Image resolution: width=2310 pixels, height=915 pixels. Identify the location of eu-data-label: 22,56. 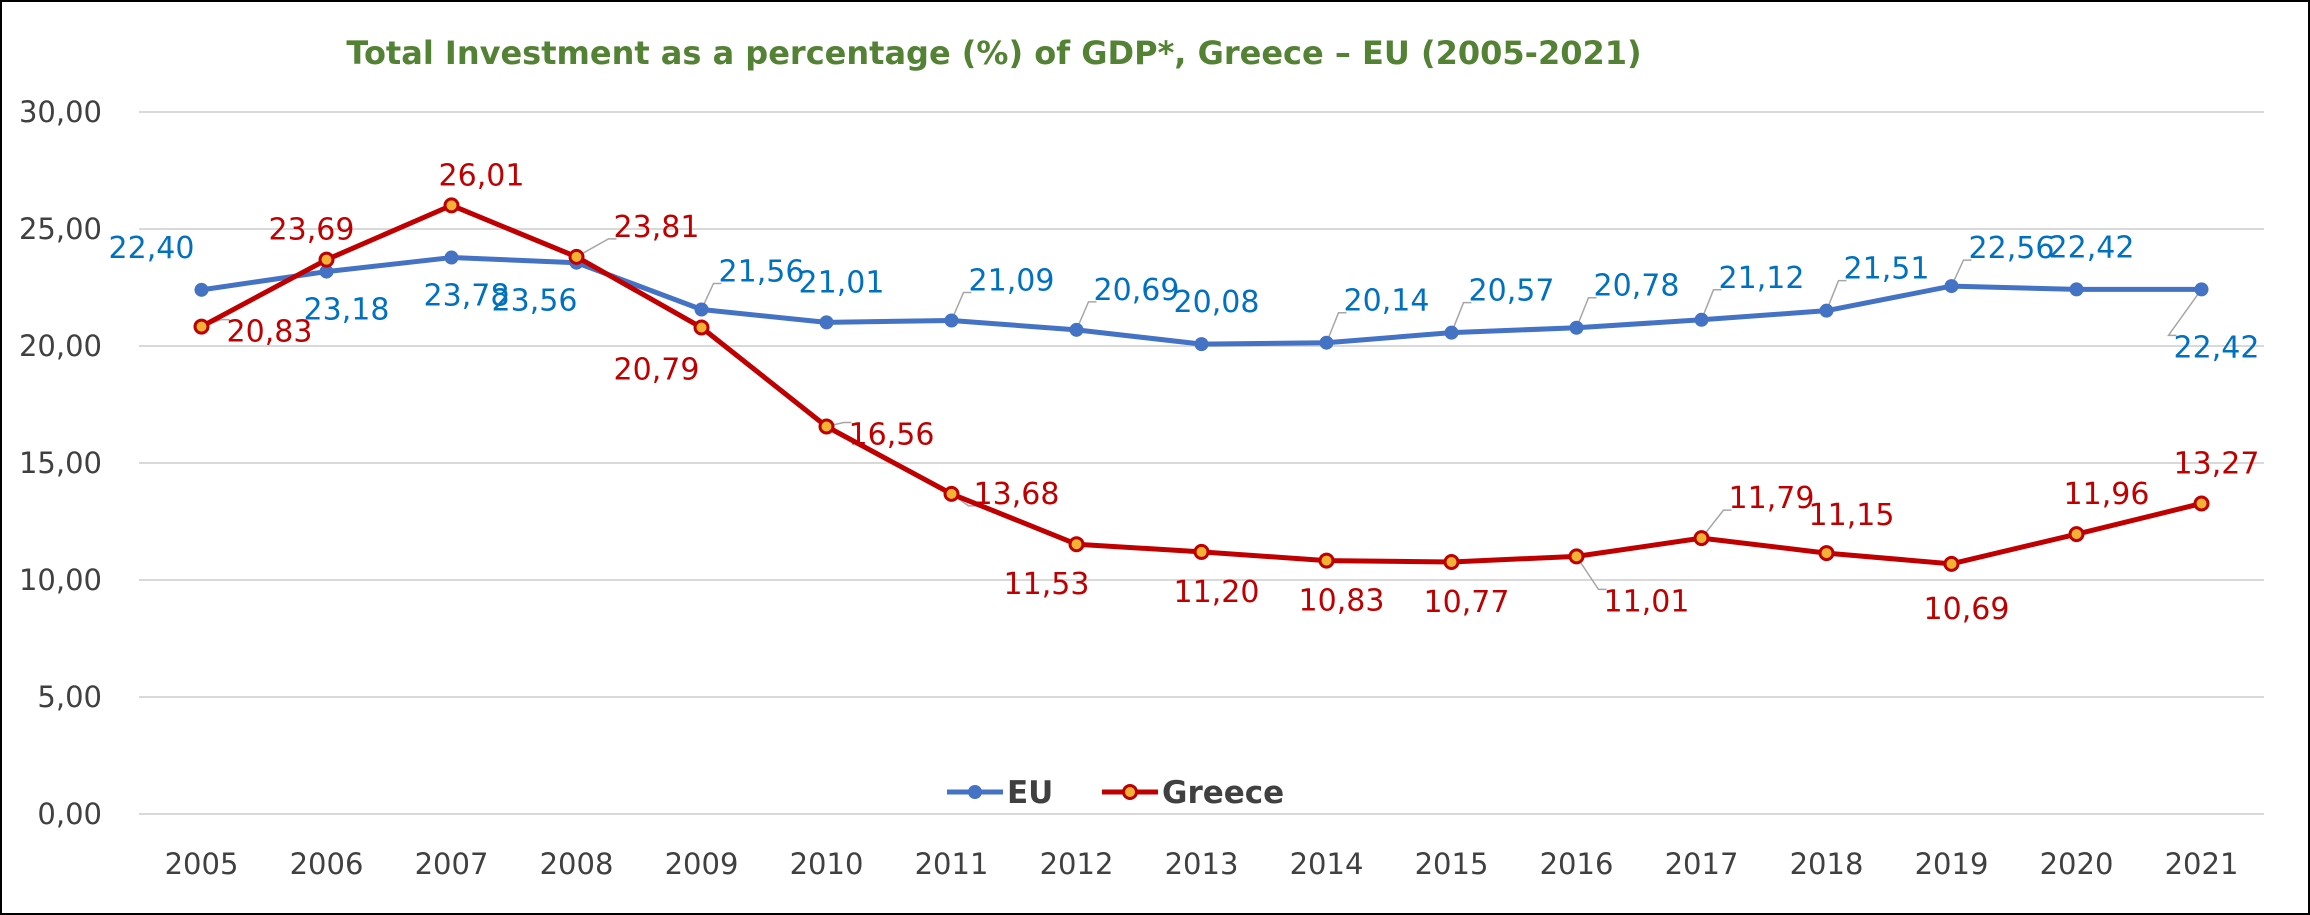
(2012, 248).